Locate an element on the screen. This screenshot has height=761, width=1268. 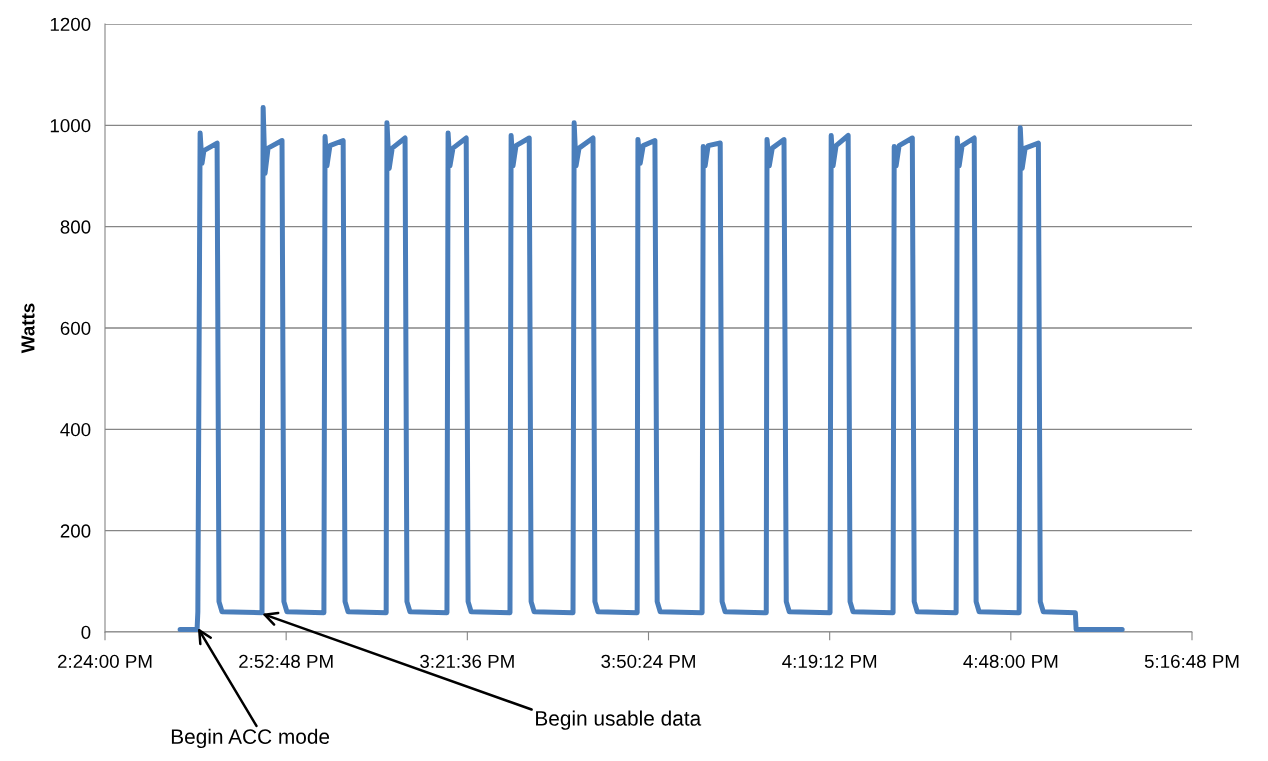
y-tick-label: 1200 is located at coordinates (70, 24).